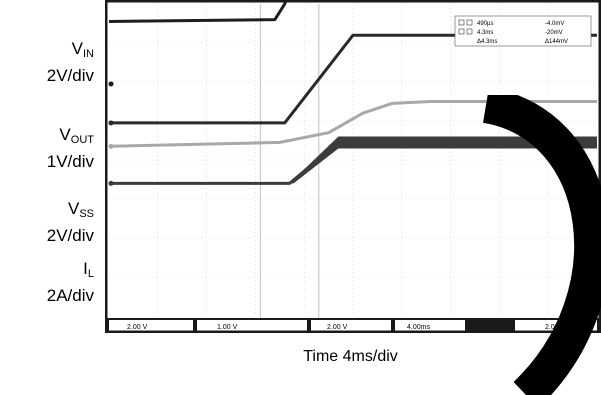 The height and width of the screenshot is (395, 601). Describe the element at coordinates (70, 295) in the screenshot. I see `il-scale: 2A/div` at that location.